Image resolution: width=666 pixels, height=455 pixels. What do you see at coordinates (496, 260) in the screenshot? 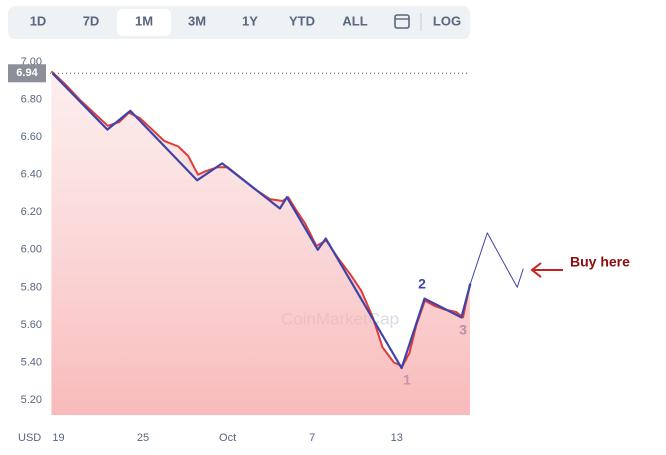
I see `forecast-line` at bounding box center [496, 260].